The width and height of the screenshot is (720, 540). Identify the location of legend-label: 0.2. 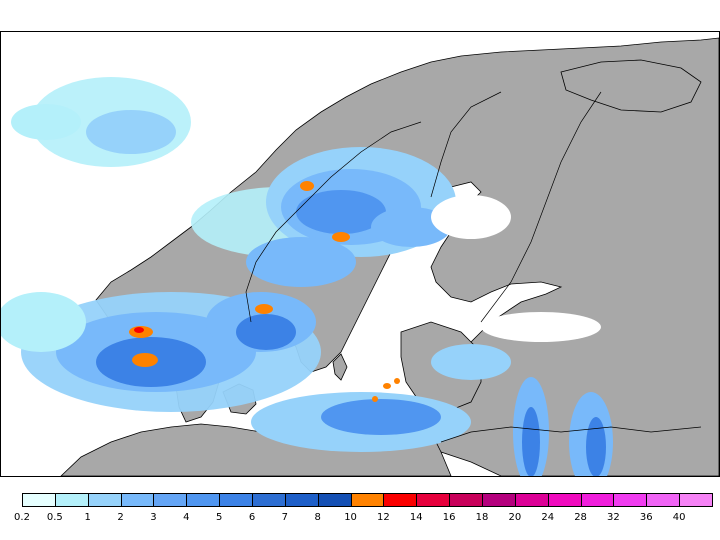
(22, 517).